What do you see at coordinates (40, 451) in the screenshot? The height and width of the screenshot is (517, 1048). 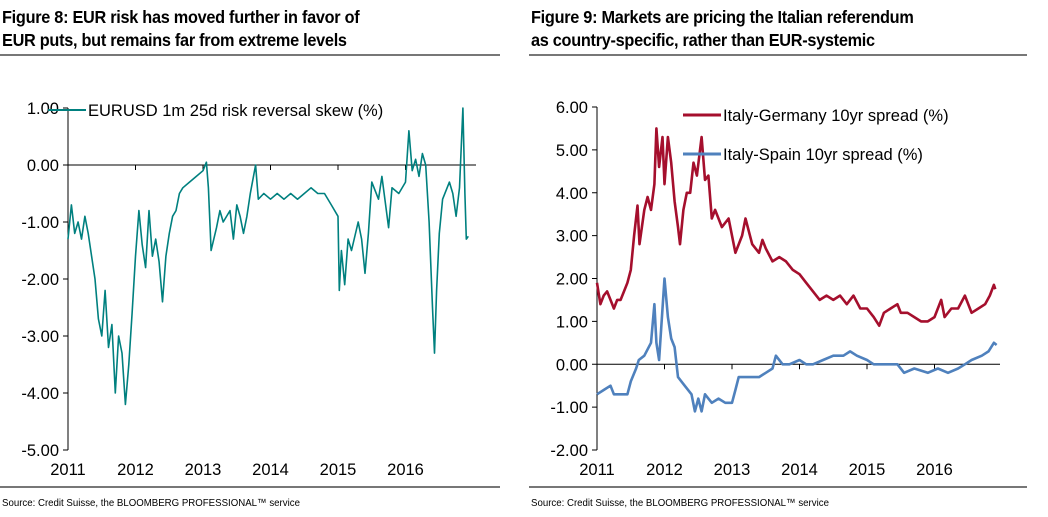 I see `chart-8-y-tick-label: -5.00` at bounding box center [40, 451].